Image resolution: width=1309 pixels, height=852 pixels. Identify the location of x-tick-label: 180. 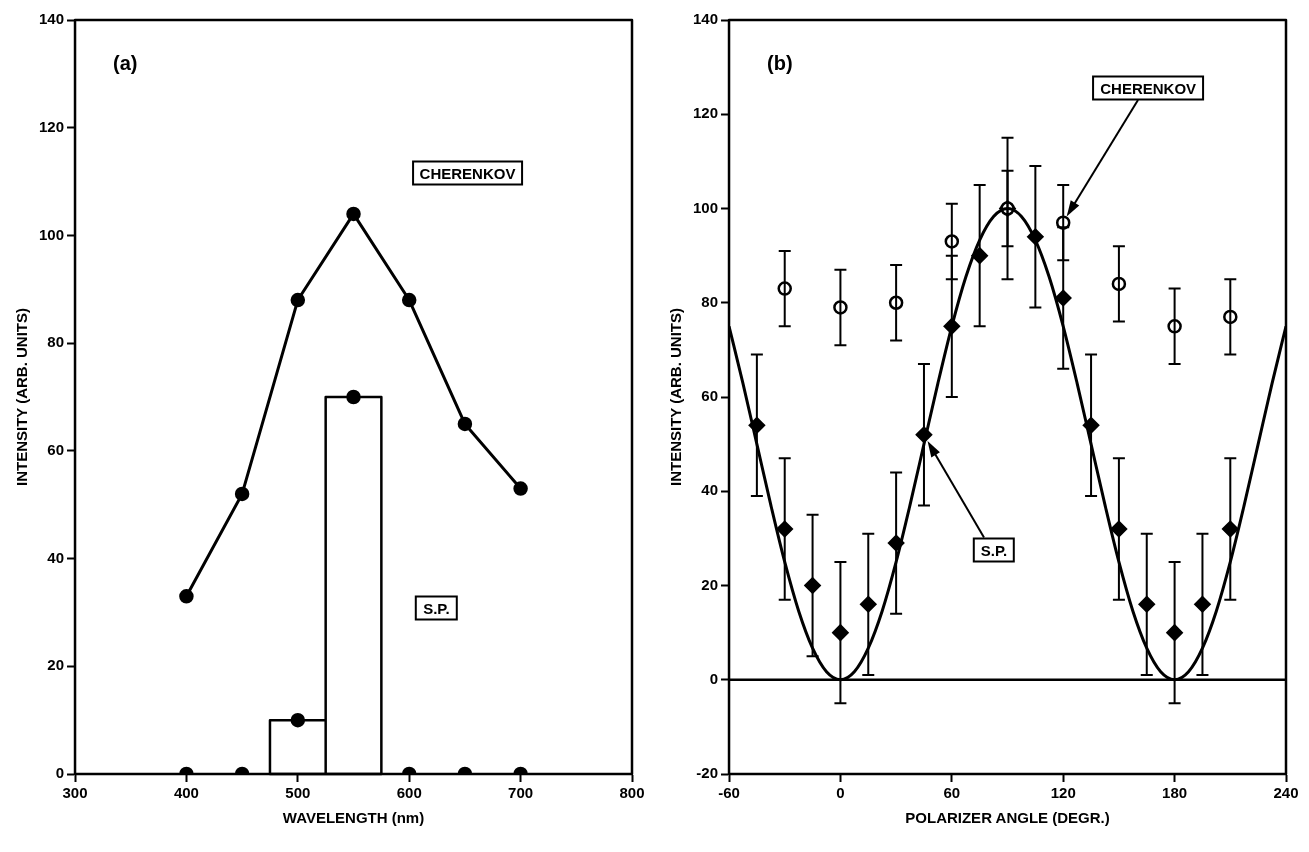
(1175, 793).